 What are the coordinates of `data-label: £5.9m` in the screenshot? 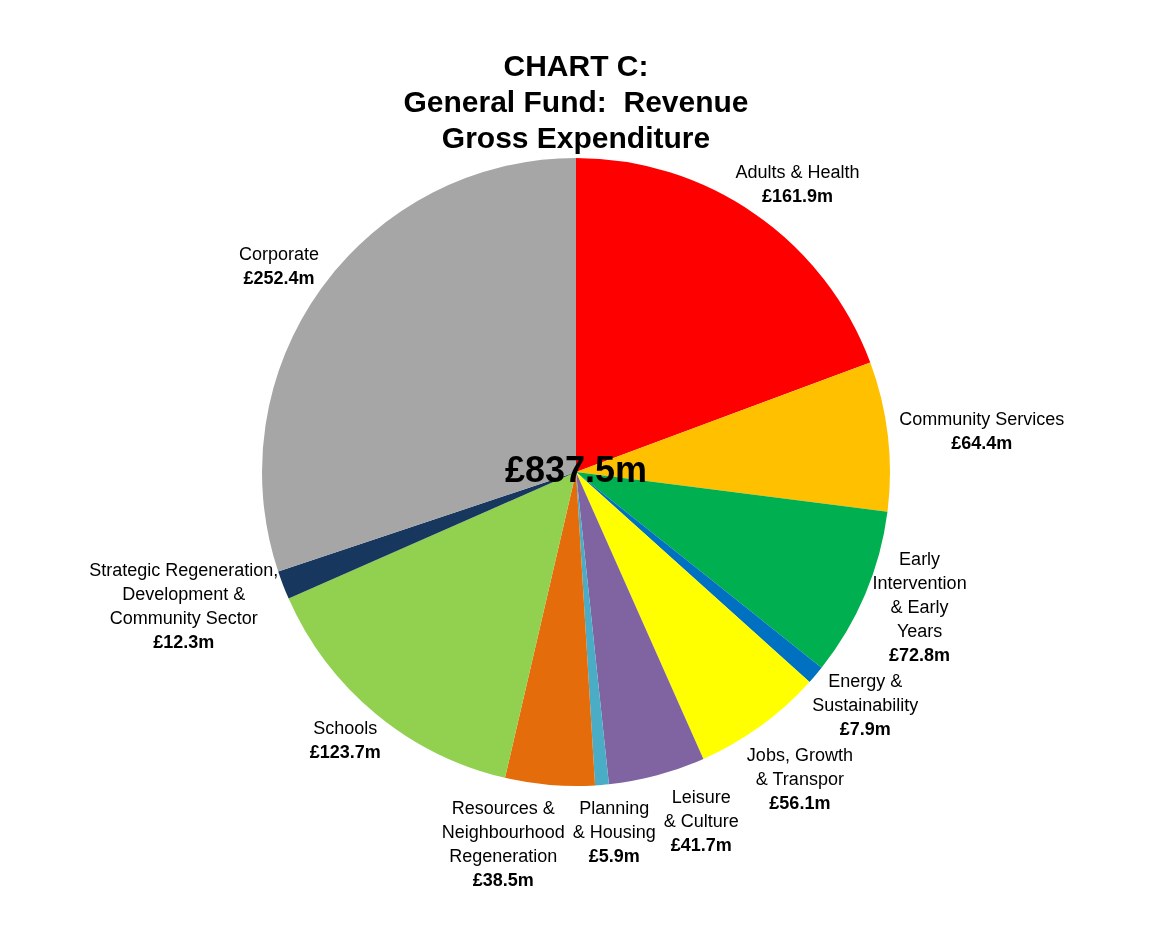 It's located at (614, 855).